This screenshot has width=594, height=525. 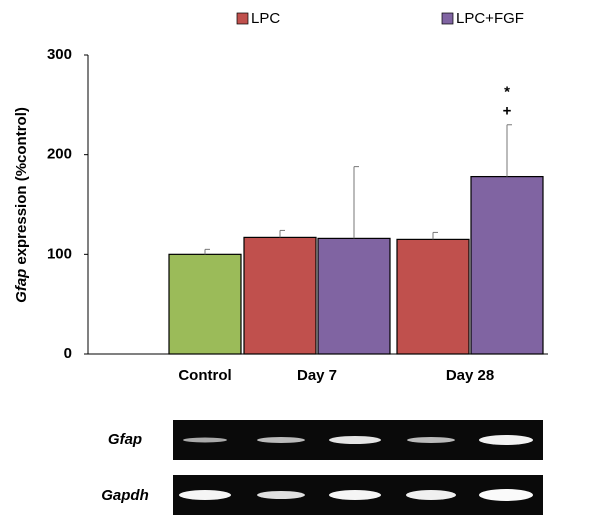 I want to click on legend-label: LPC+FGF, so click(x=490, y=18).